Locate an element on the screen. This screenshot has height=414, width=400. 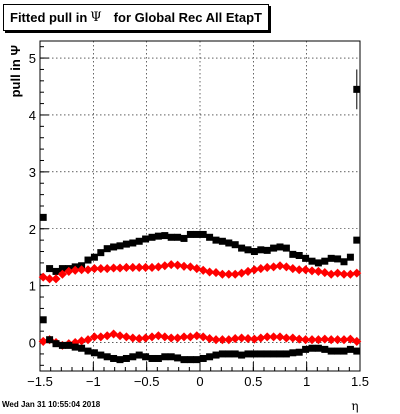
x-tick-label: −1 is located at coordinates (93, 381).